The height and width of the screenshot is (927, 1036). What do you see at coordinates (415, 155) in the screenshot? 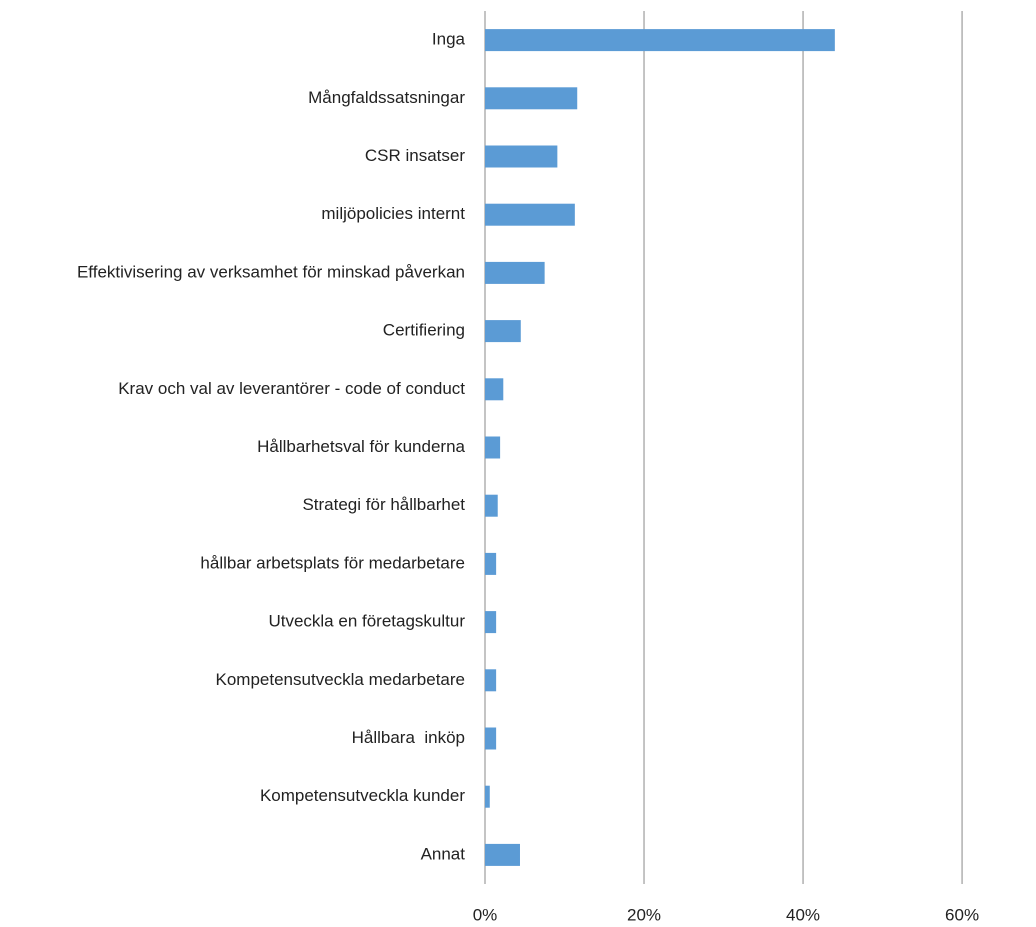
I see `y-tick-label: CSR insatser` at bounding box center [415, 155].